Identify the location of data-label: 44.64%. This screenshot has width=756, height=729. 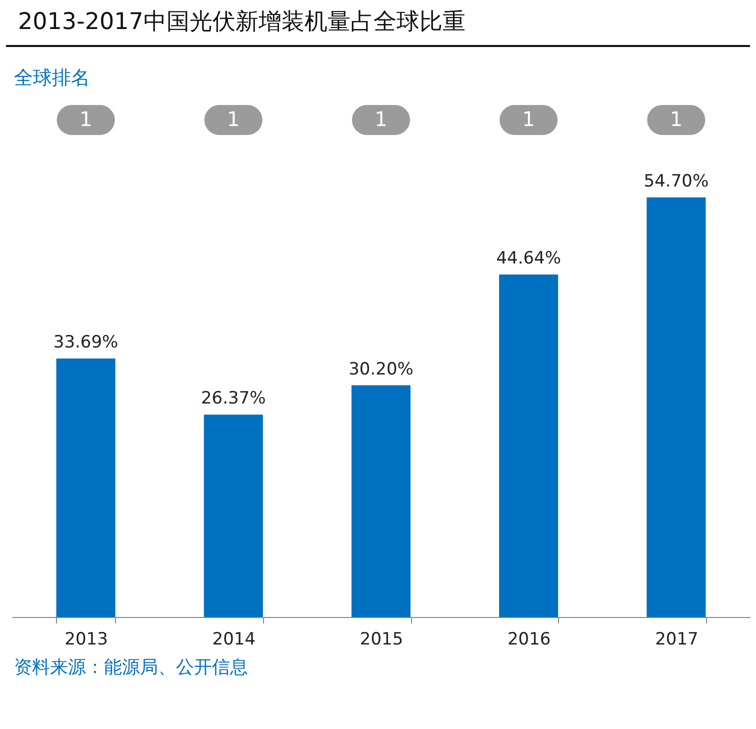
(529, 258).